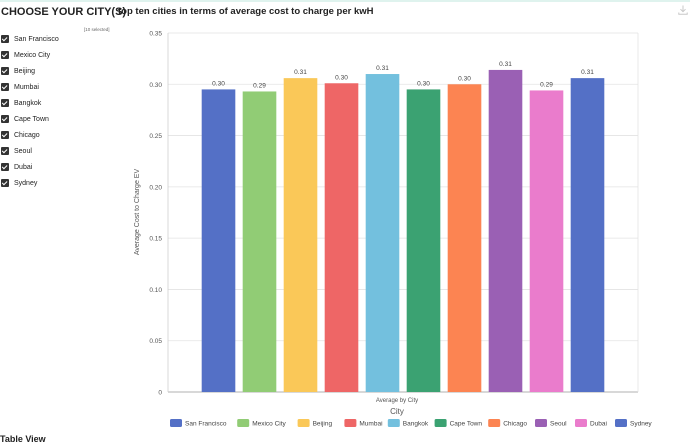  What do you see at coordinates (56, 71) in the screenshot?
I see `city-checkbox-item: Beijing` at bounding box center [56, 71].